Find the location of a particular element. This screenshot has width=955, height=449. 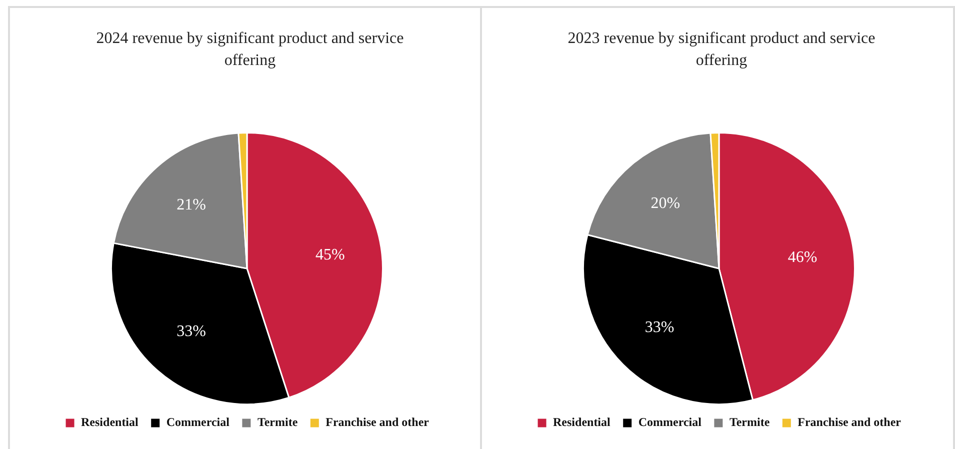

data-label: 21% is located at coordinates (191, 205).